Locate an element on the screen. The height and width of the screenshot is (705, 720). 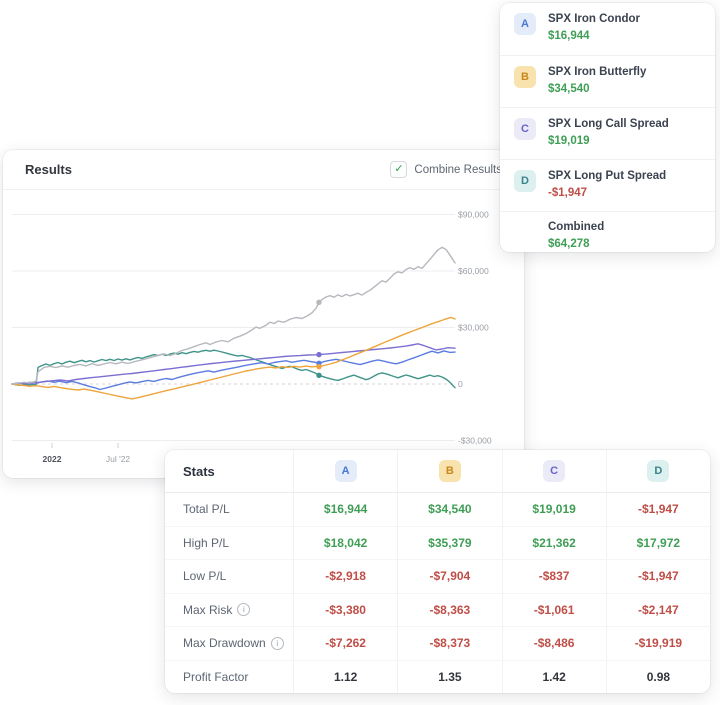
legend-item-name: SPX Iron Butterfly is located at coordinates (597, 72).